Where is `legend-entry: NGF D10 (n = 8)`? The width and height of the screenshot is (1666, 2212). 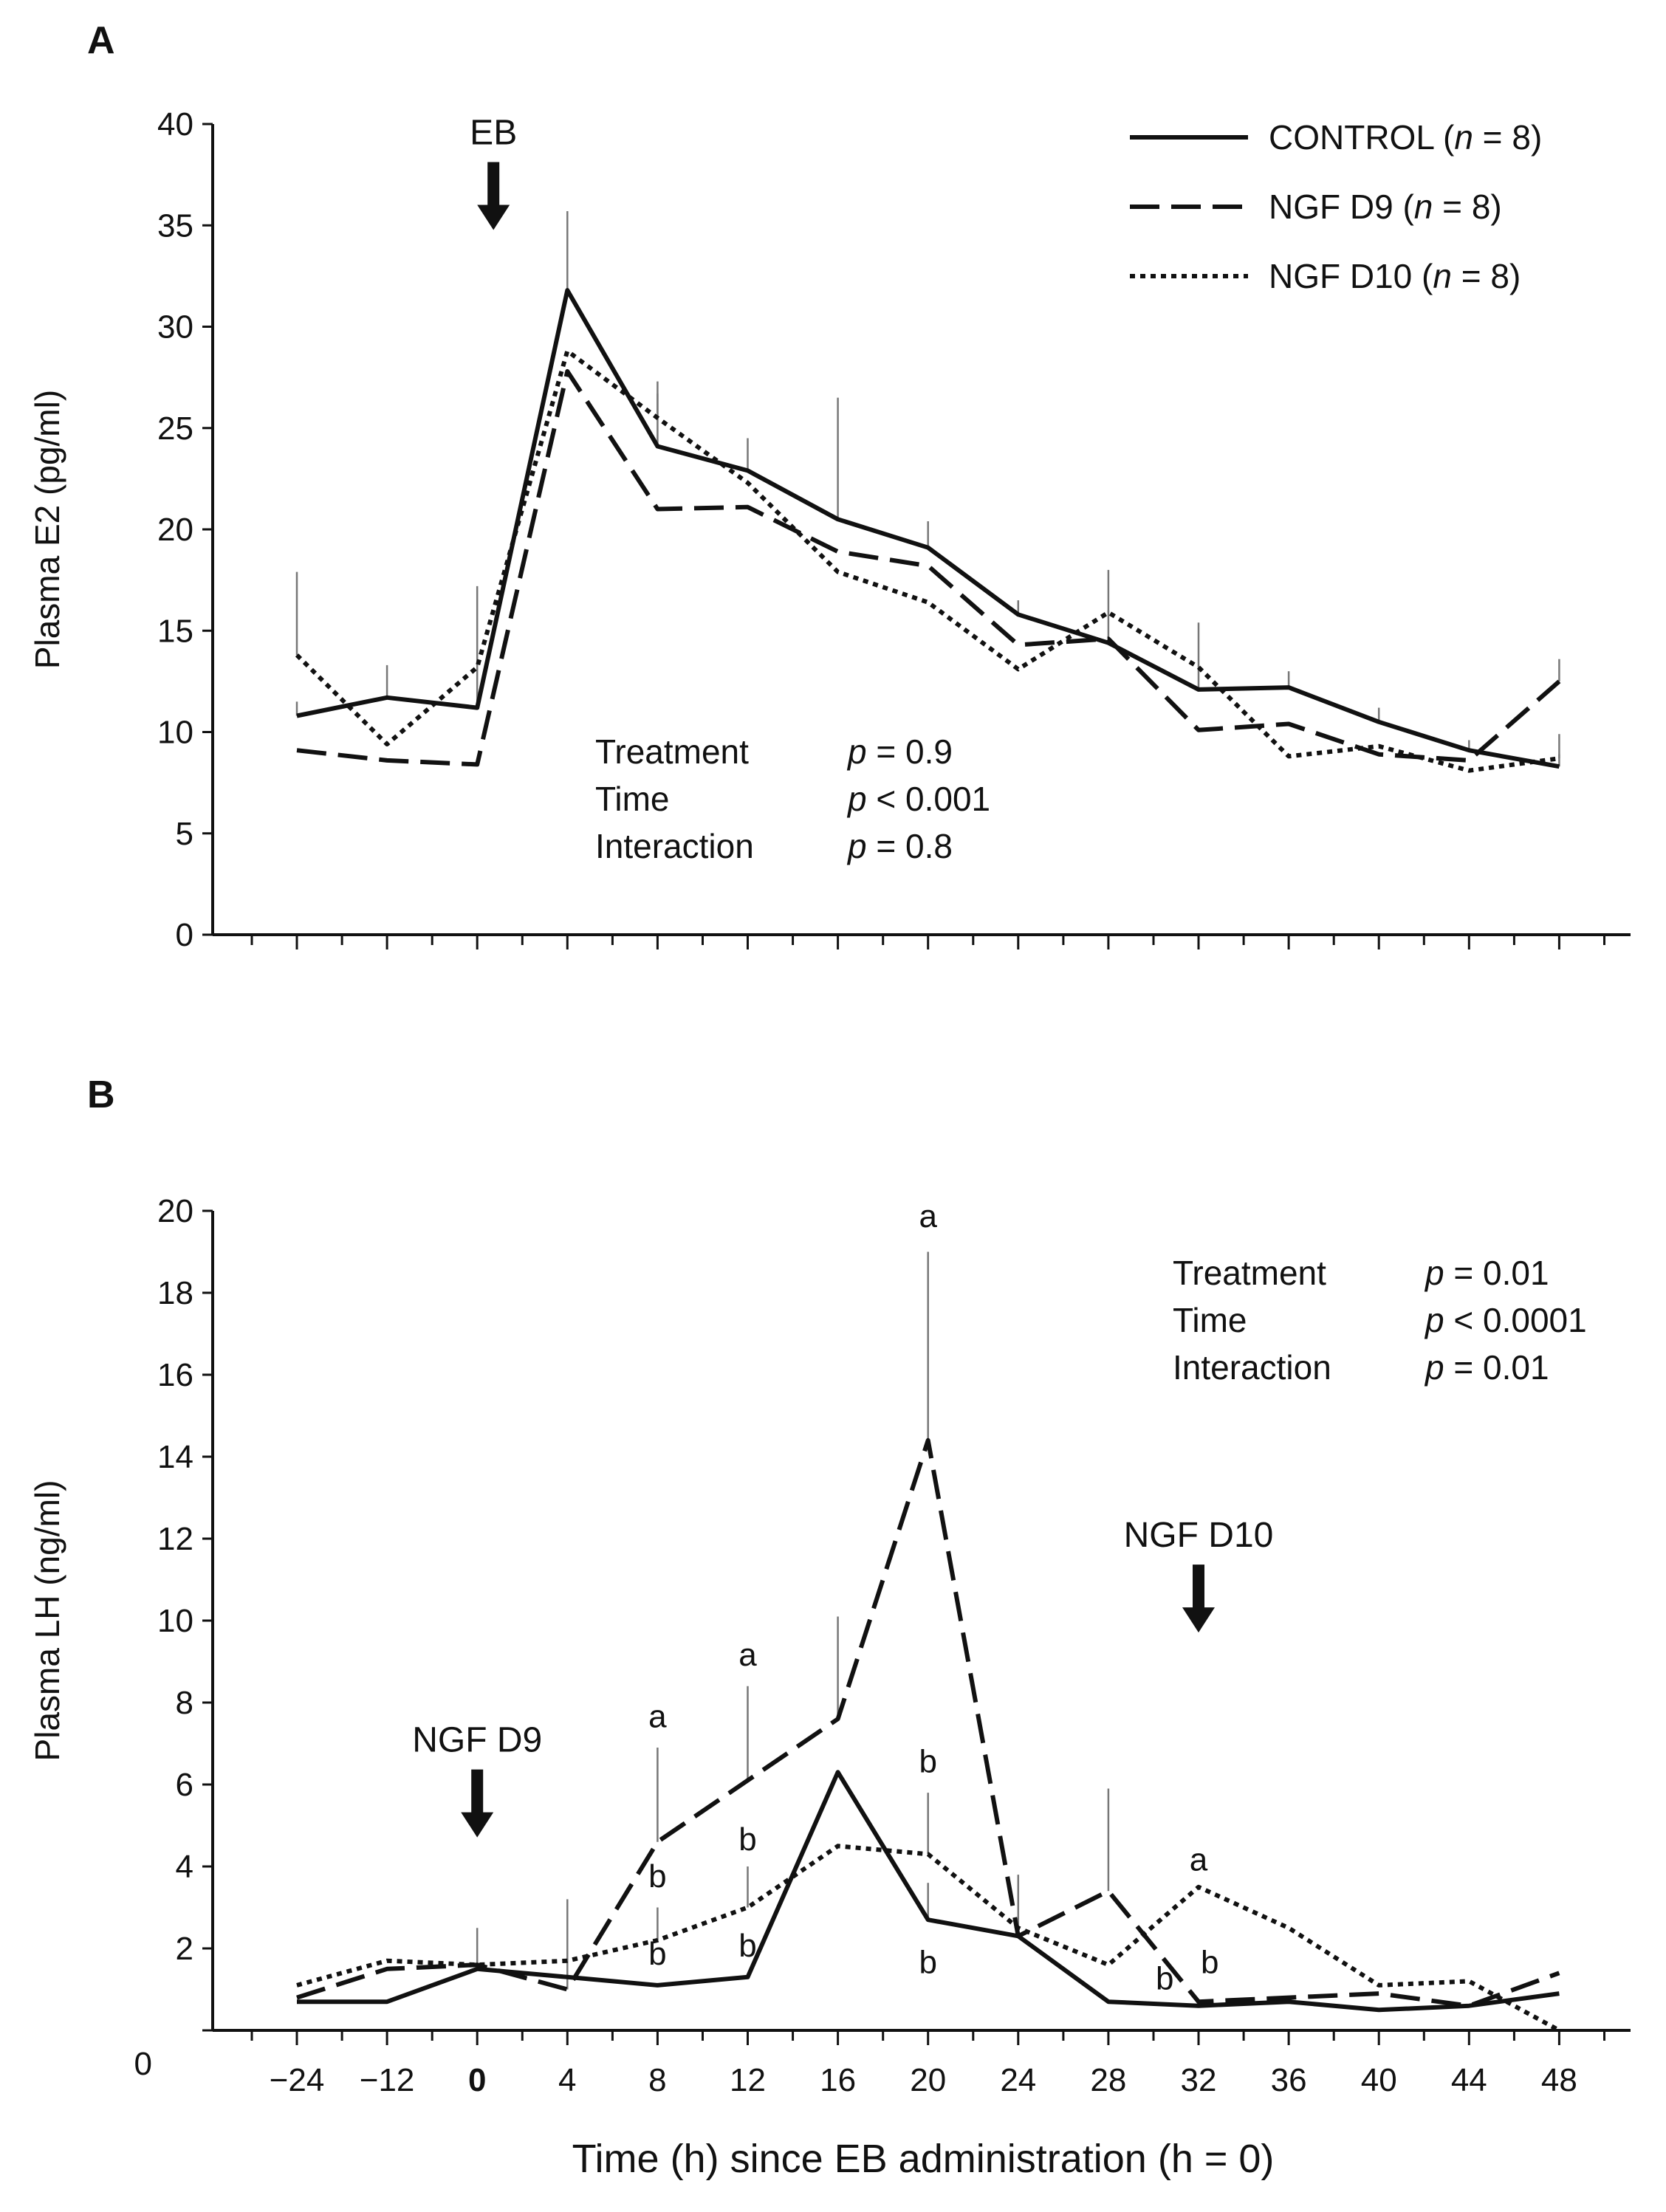
legend-entry: NGF D10 (n = 8) is located at coordinates (1395, 276).